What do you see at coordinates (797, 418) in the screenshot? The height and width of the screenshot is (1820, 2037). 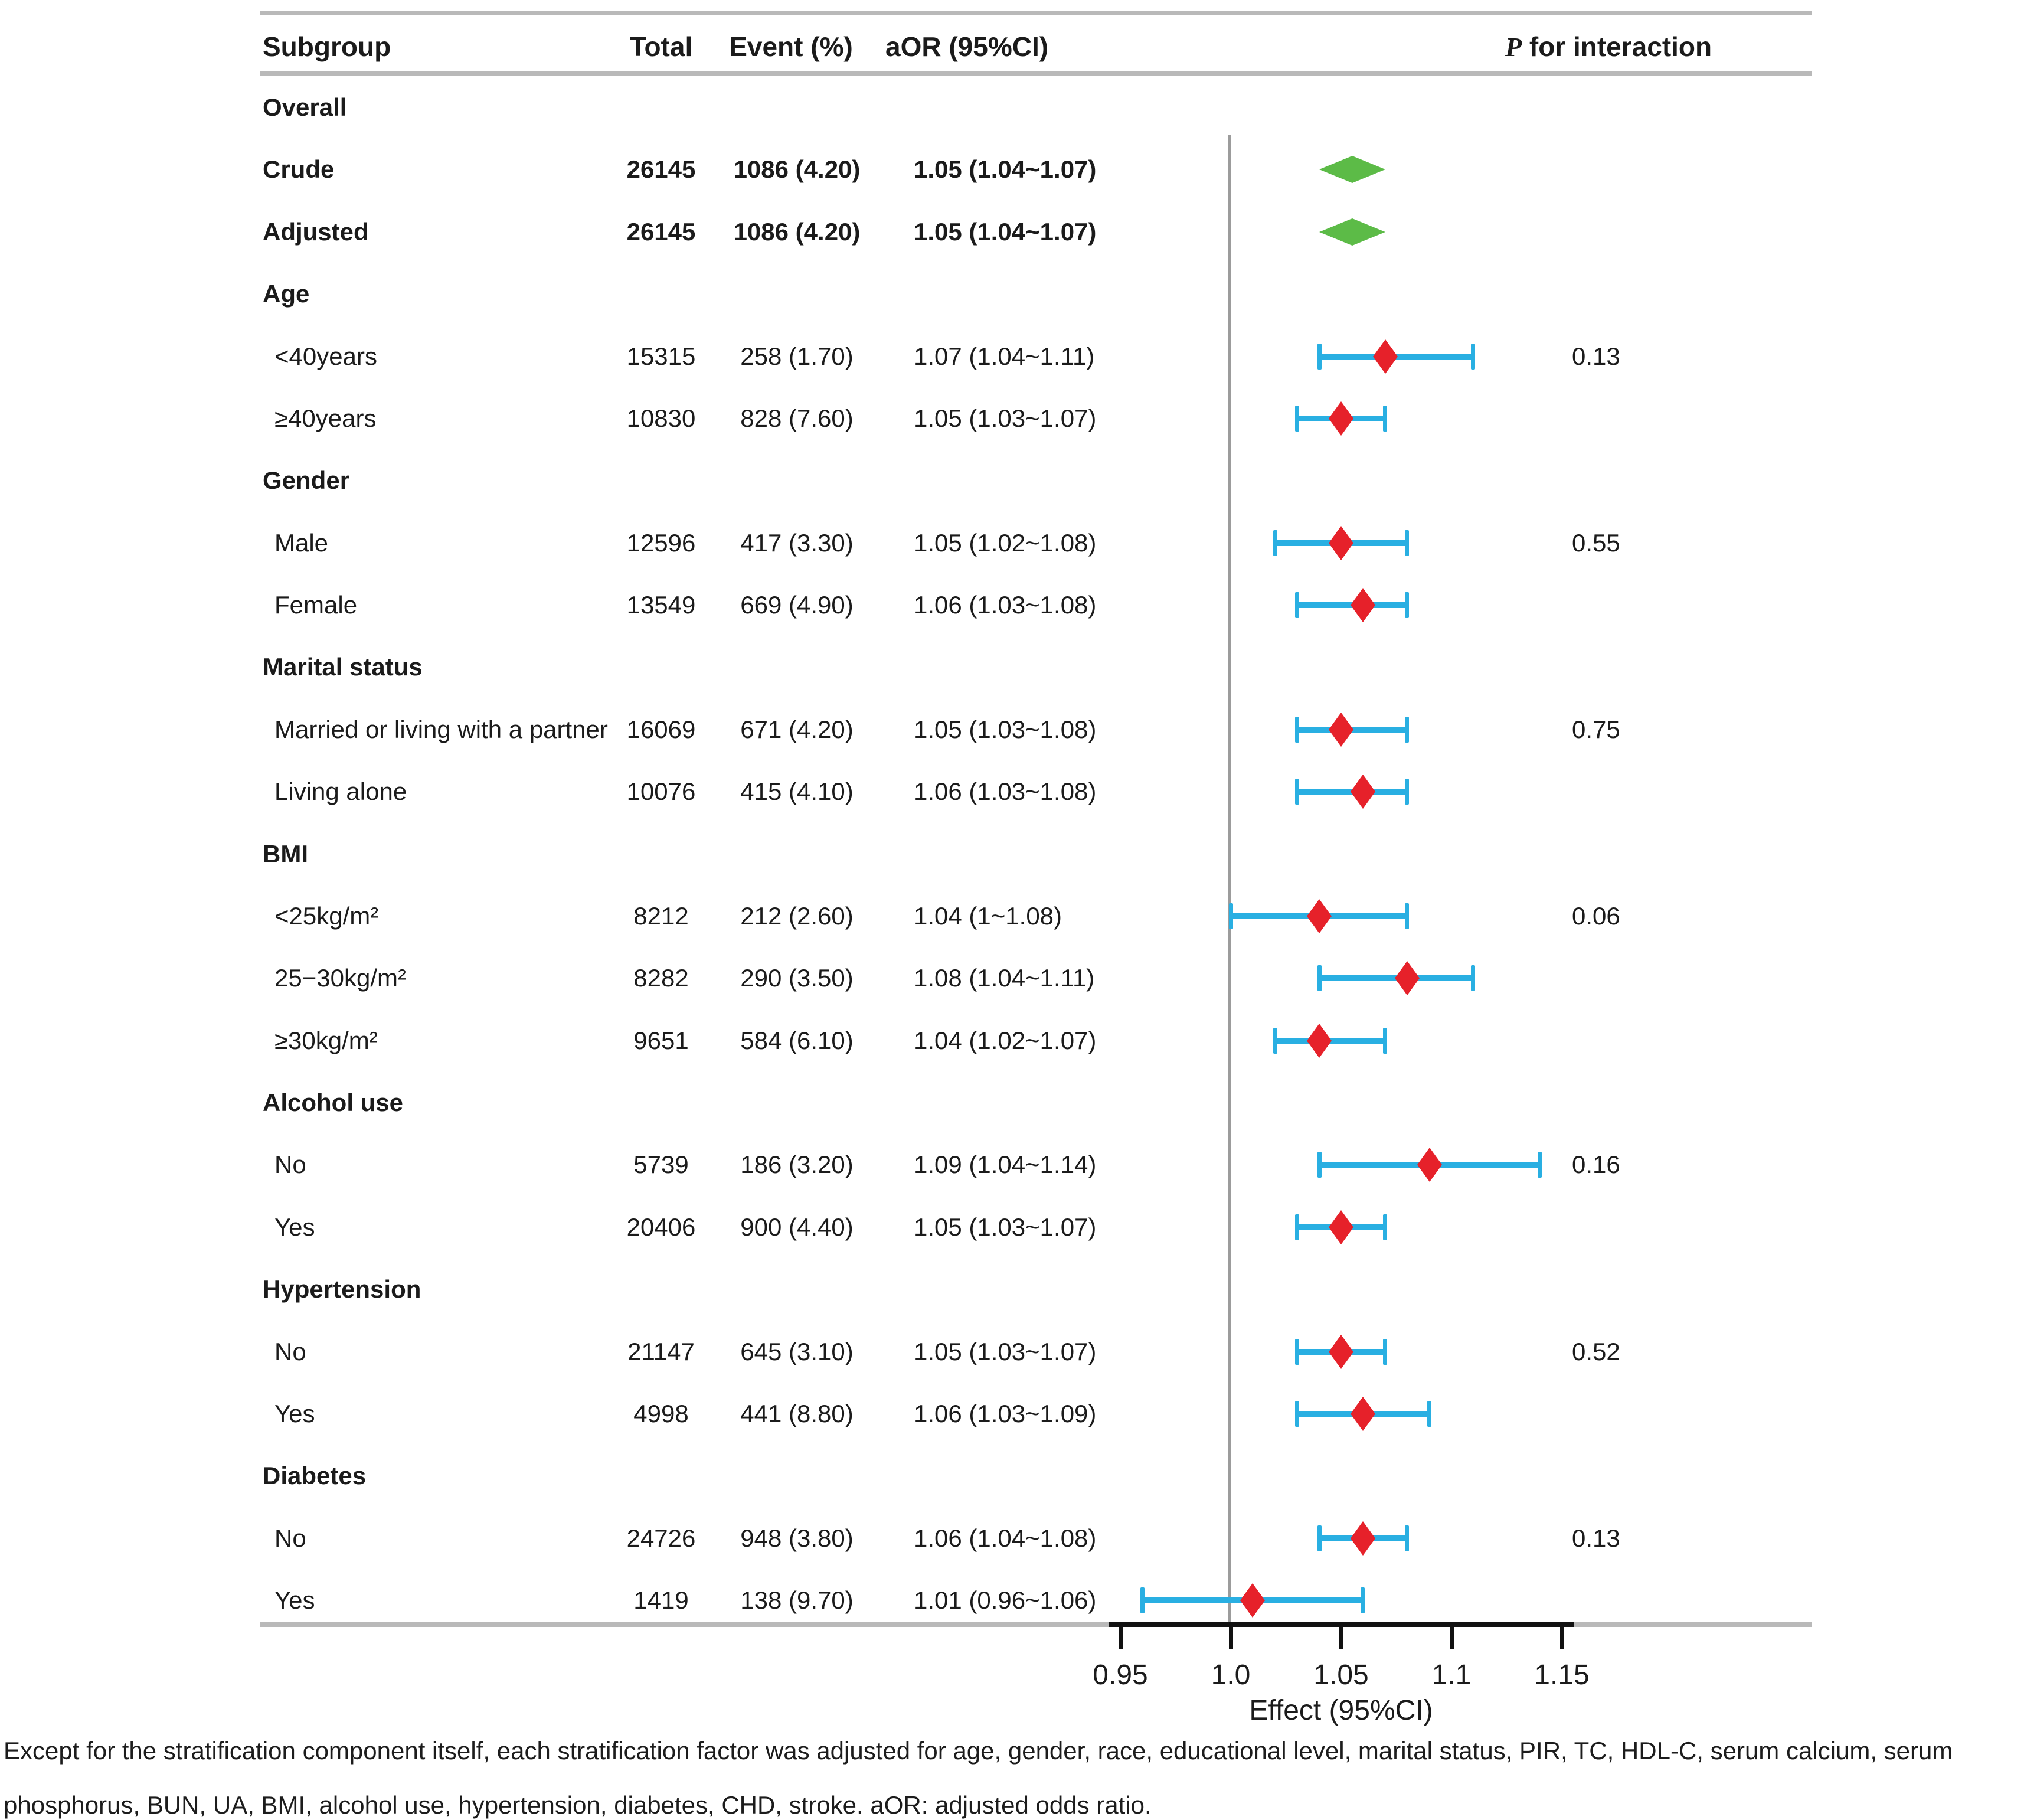 I see `event-cell: 828 (7.60)` at bounding box center [797, 418].